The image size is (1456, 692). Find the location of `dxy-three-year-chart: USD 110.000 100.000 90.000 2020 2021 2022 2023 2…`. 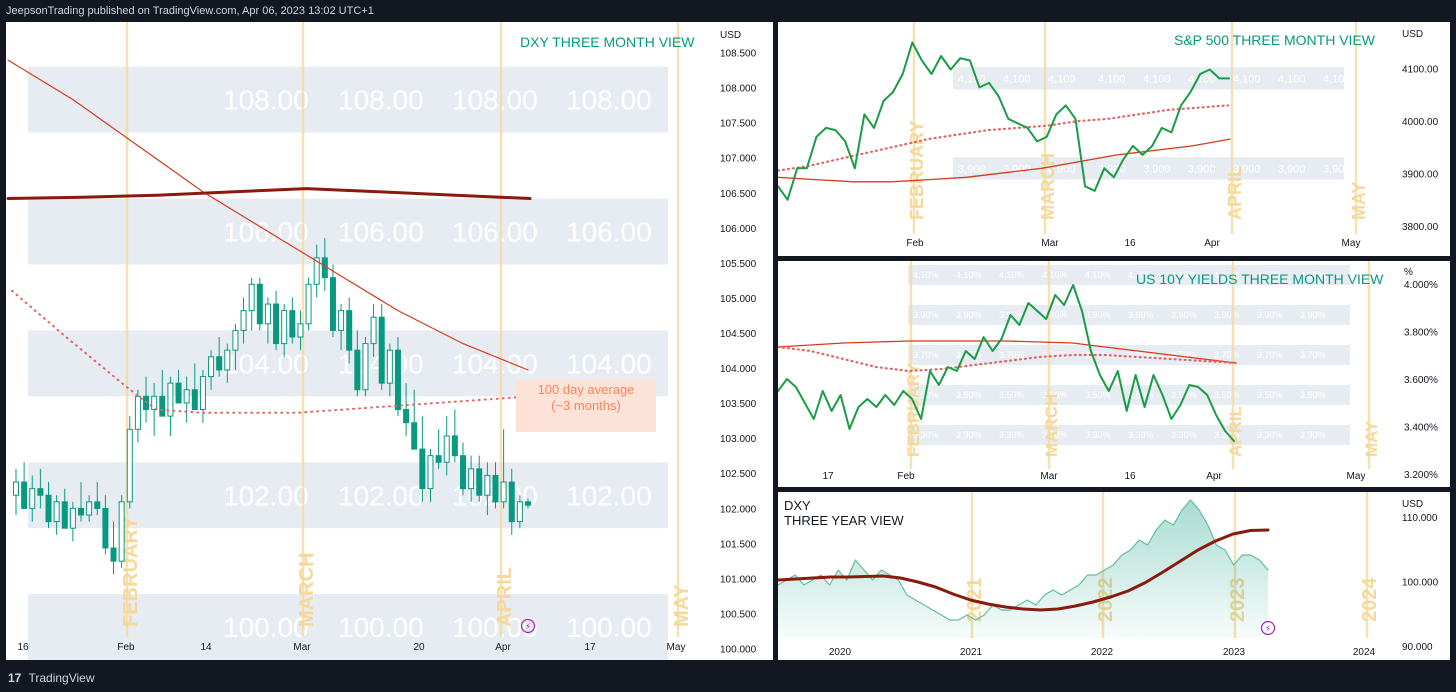

dxy-three-year-chart: USD 110.000 100.000 90.000 2020 2021 2022 2023 2… is located at coordinates (1114, 576).